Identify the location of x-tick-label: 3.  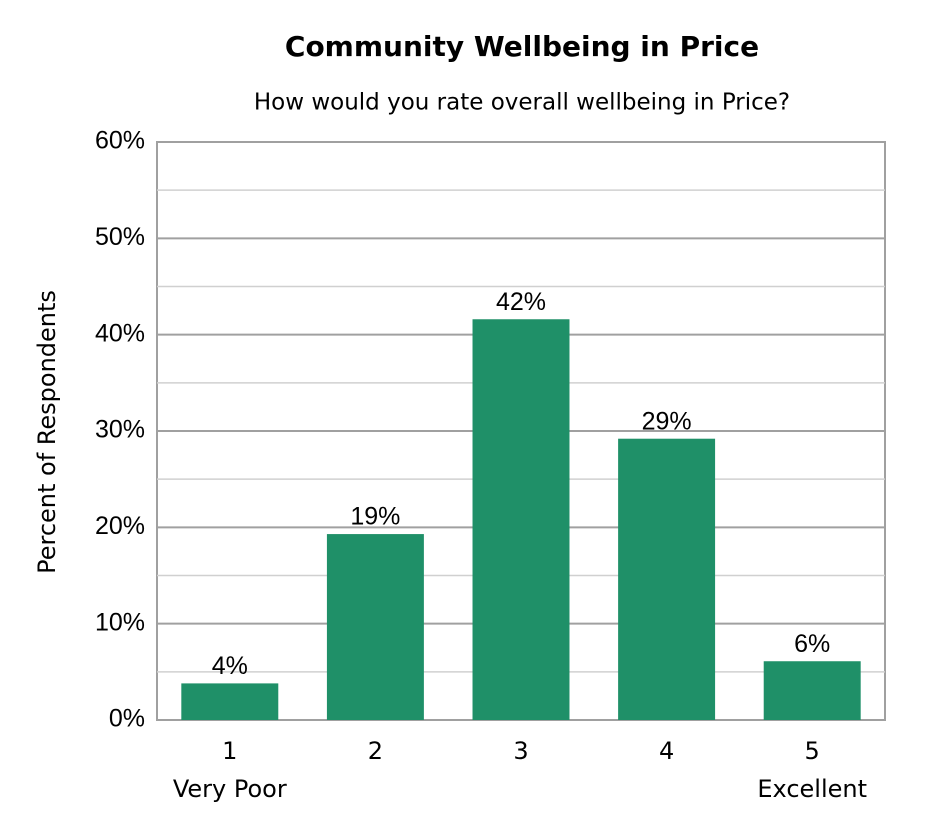
(520, 751).